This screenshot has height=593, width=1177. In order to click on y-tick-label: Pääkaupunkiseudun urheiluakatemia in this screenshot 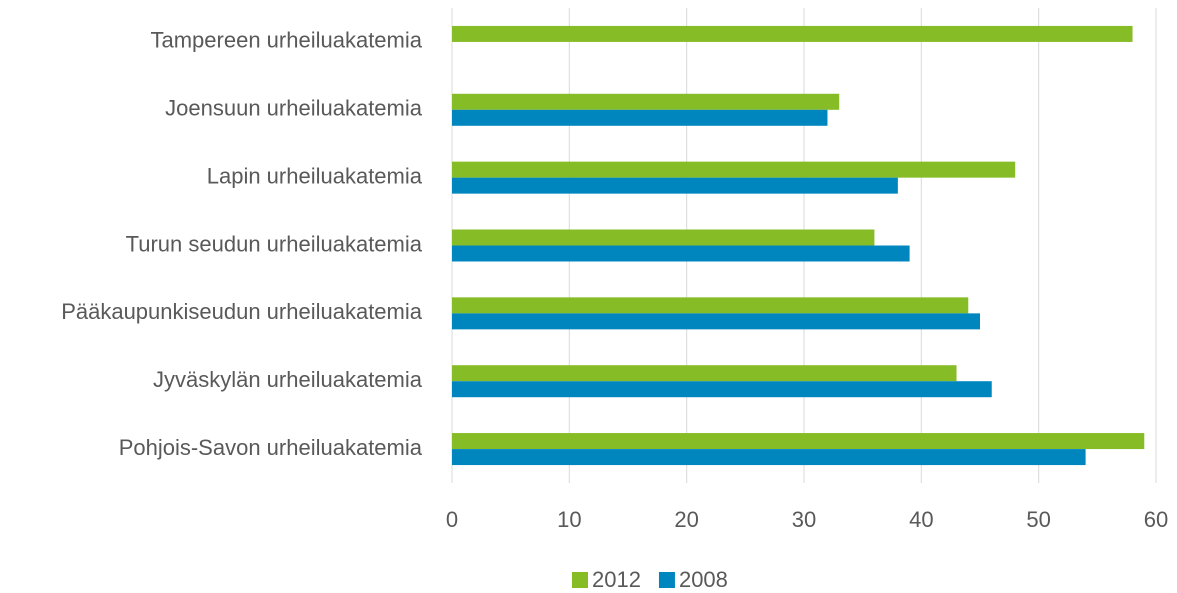, I will do `click(242, 311)`.